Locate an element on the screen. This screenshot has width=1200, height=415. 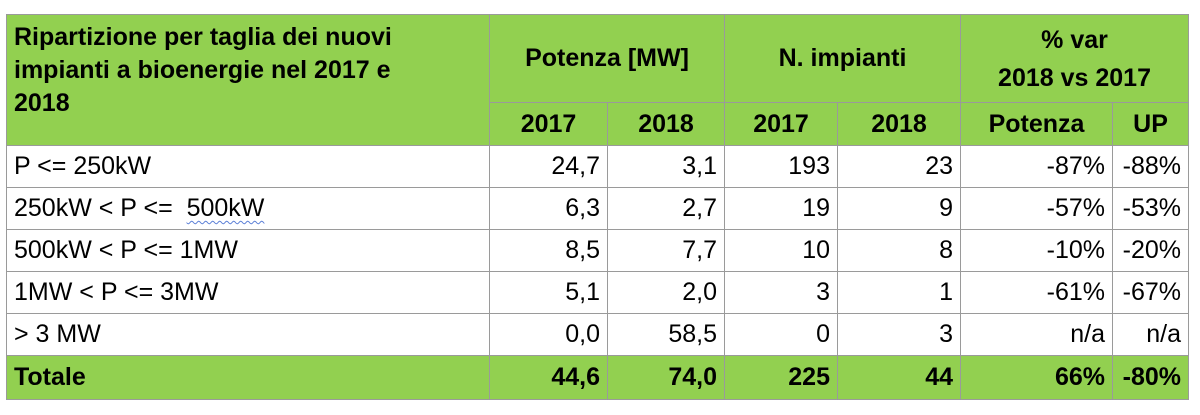
header-potenza-2017: 2017 is located at coordinates (548, 124).